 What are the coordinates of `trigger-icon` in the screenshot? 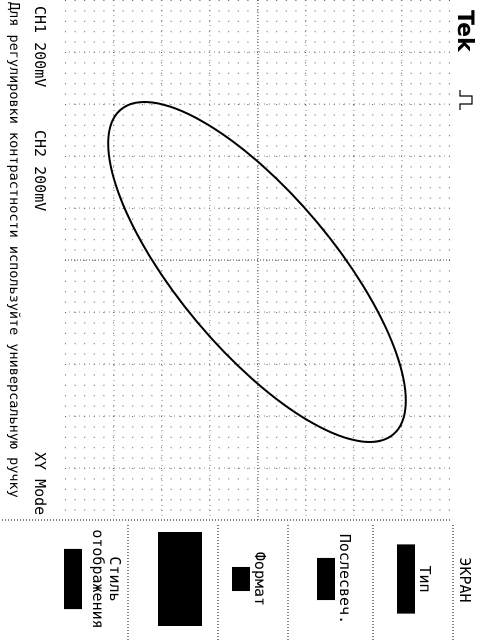 It's located at (466, 100).